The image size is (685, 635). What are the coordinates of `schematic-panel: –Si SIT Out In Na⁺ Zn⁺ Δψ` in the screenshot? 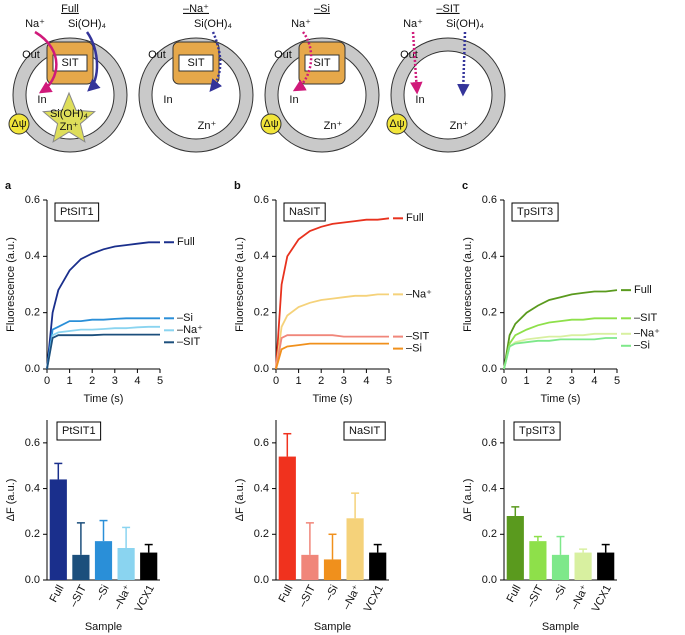 It's located at (320, 78).